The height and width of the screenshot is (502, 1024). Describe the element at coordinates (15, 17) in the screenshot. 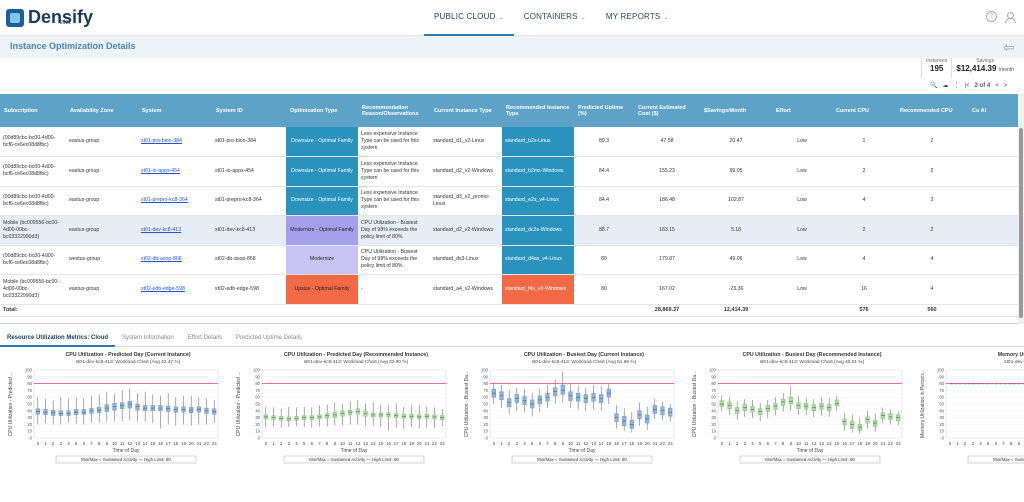

I see `logo-icon` at that location.